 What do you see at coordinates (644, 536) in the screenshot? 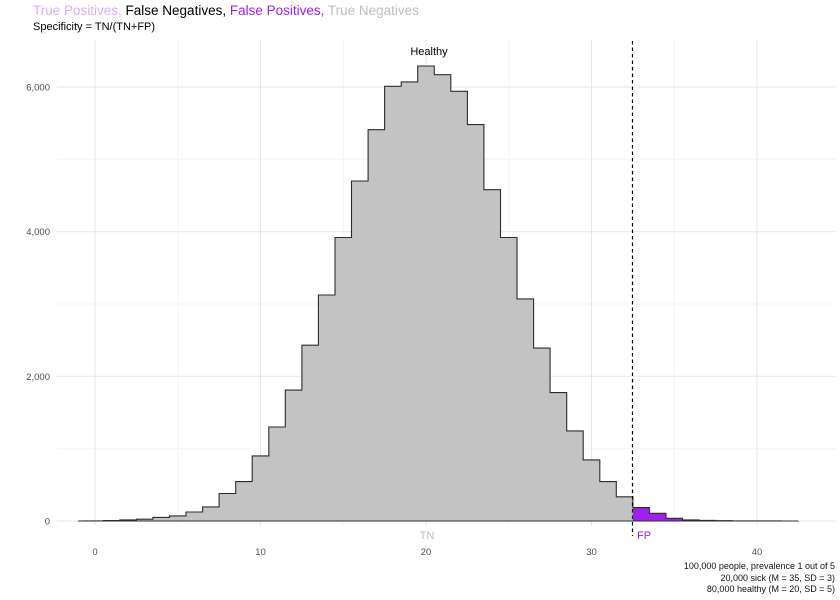
I see `annotation-fp: FP` at bounding box center [644, 536].